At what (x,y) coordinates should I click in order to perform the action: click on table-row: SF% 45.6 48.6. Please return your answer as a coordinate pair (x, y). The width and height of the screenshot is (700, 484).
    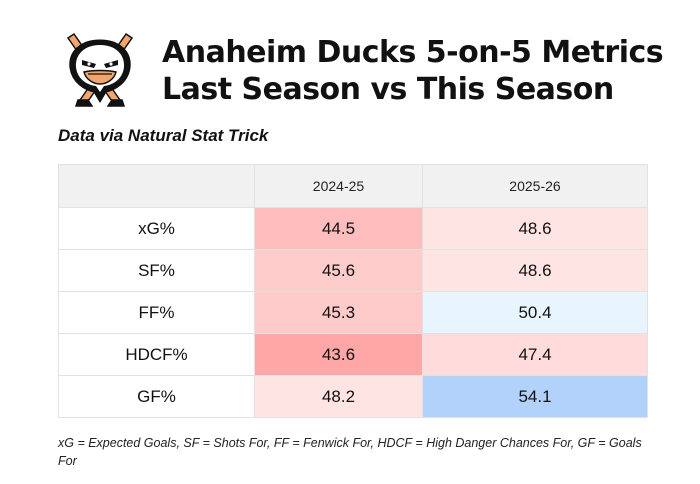
    Looking at the image, I should click on (353, 270).